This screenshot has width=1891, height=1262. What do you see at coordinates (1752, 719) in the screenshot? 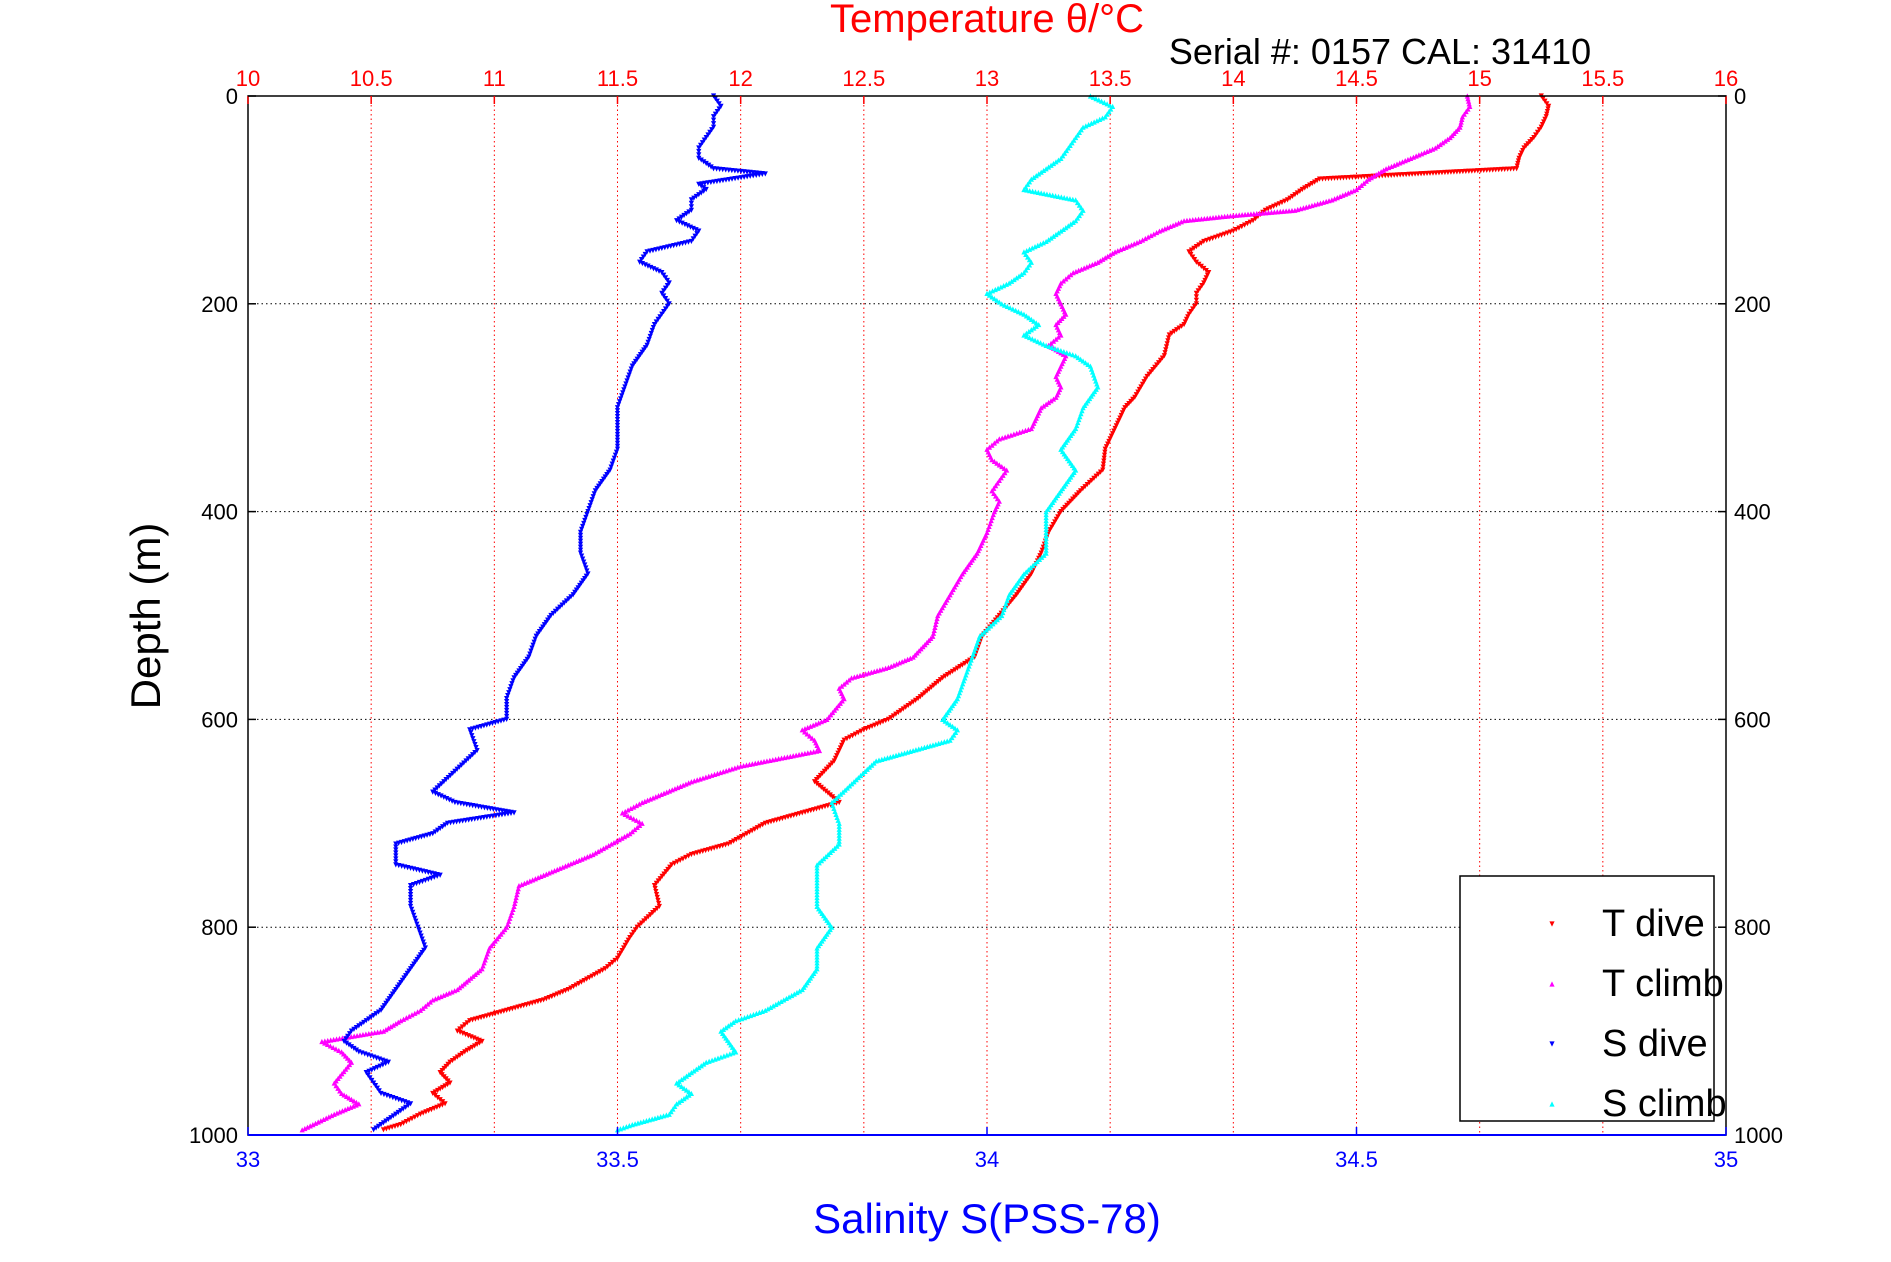
I see `right-tick-label: 600` at bounding box center [1752, 719].